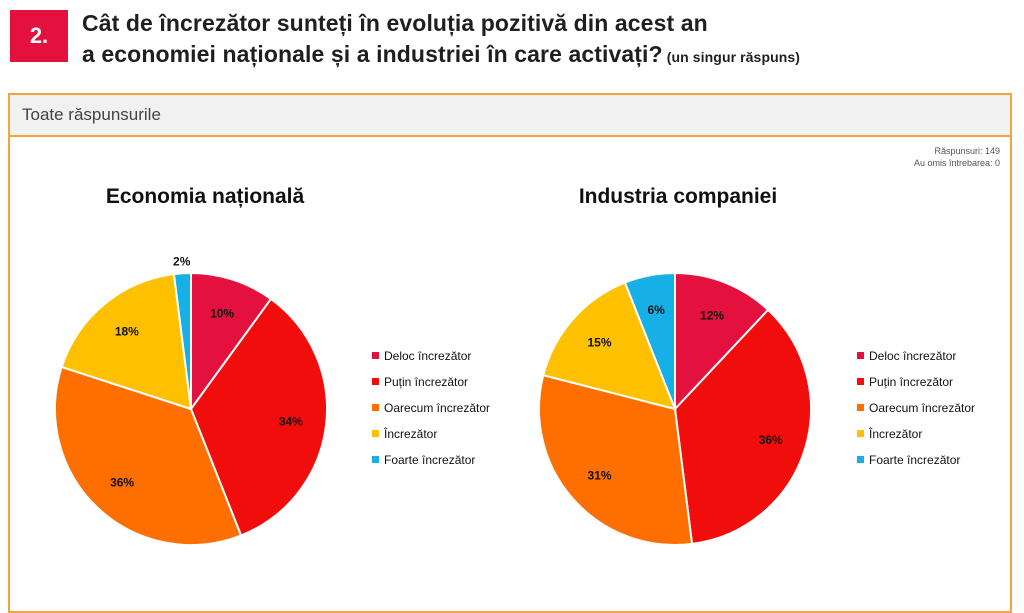  What do you see at coordinates (510, 116) in the screenshot?
I see `panel-header: Toate răspunsurile` at bounding box center [510, 116].